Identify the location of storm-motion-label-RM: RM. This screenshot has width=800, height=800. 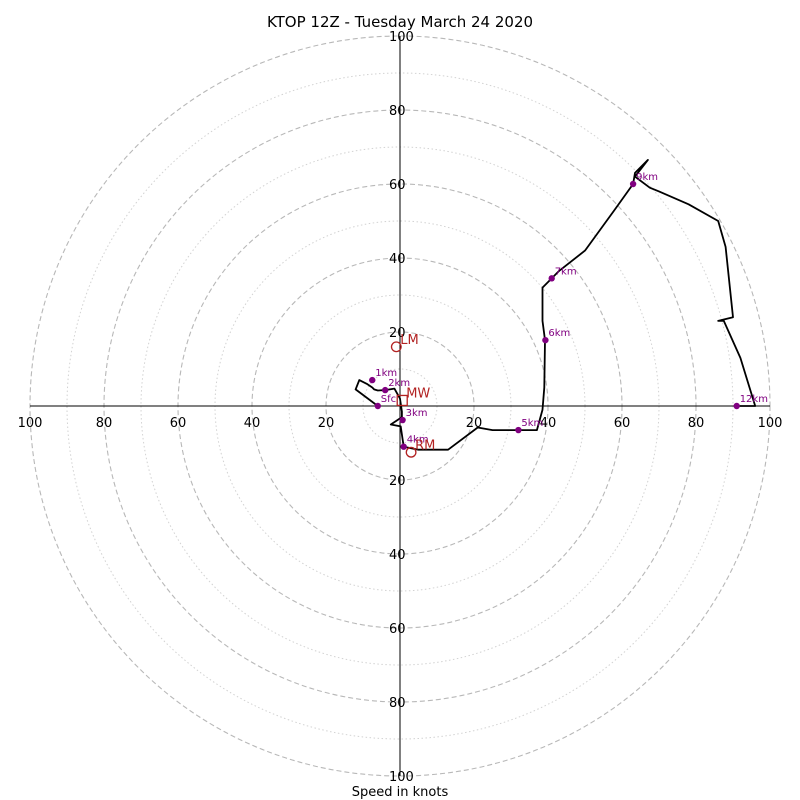
(425, 445).